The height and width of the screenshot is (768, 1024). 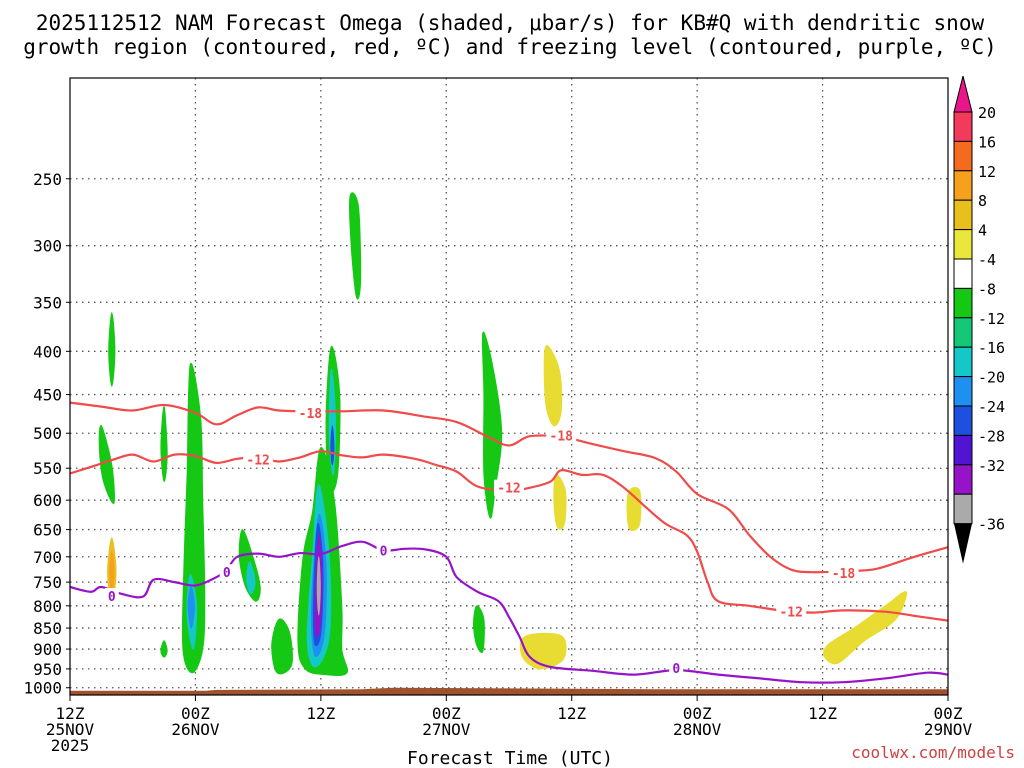 I want to click on colorbar-label-7: -12, so click(x=991, y=319).